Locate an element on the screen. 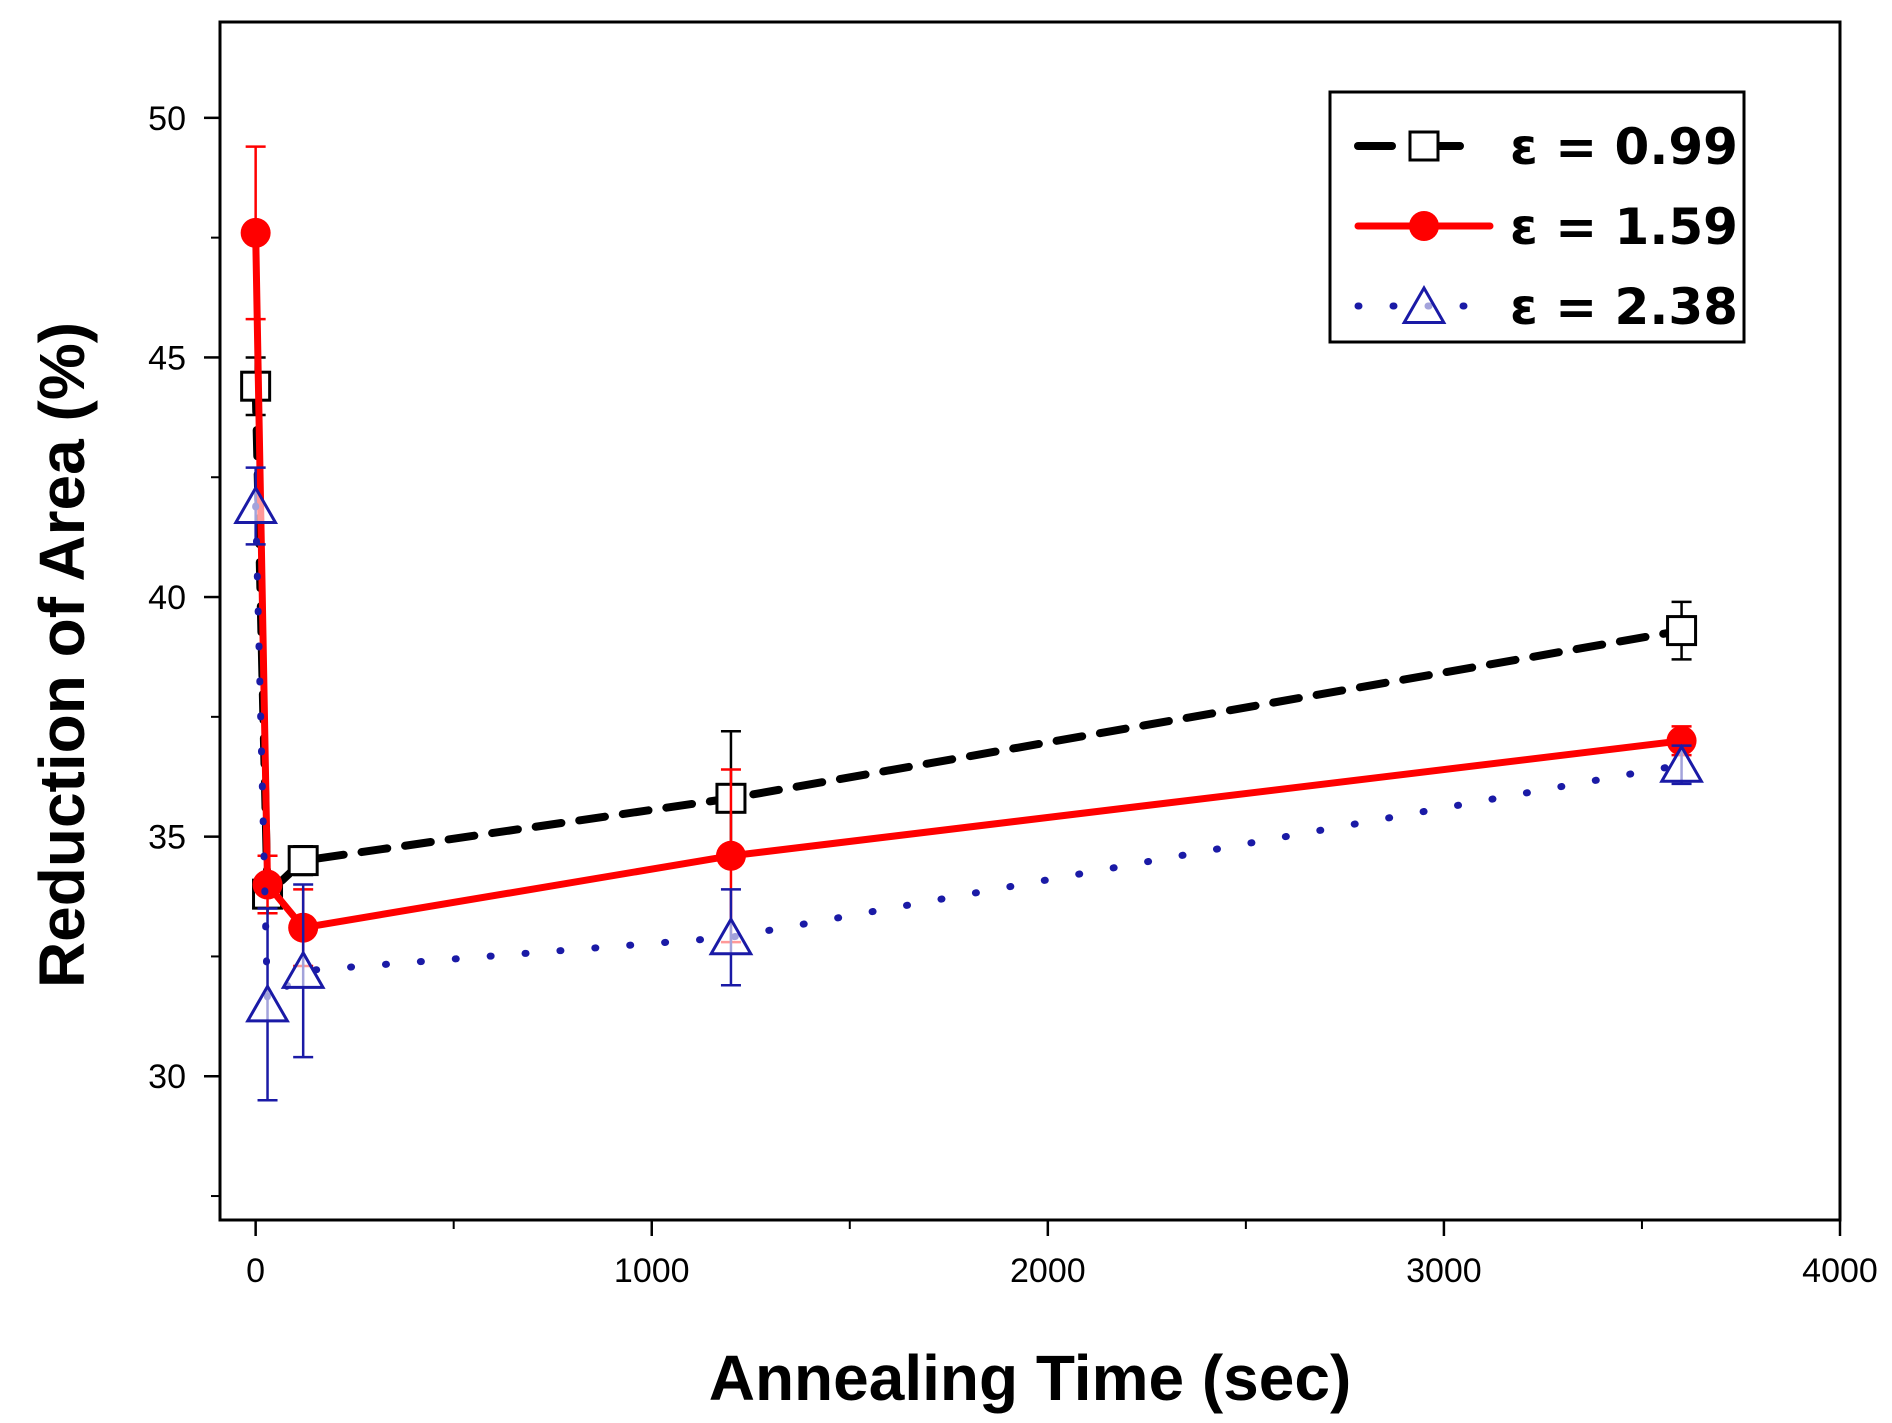  x-tick-label: 3000 is located at coordinates (1444, 1271).